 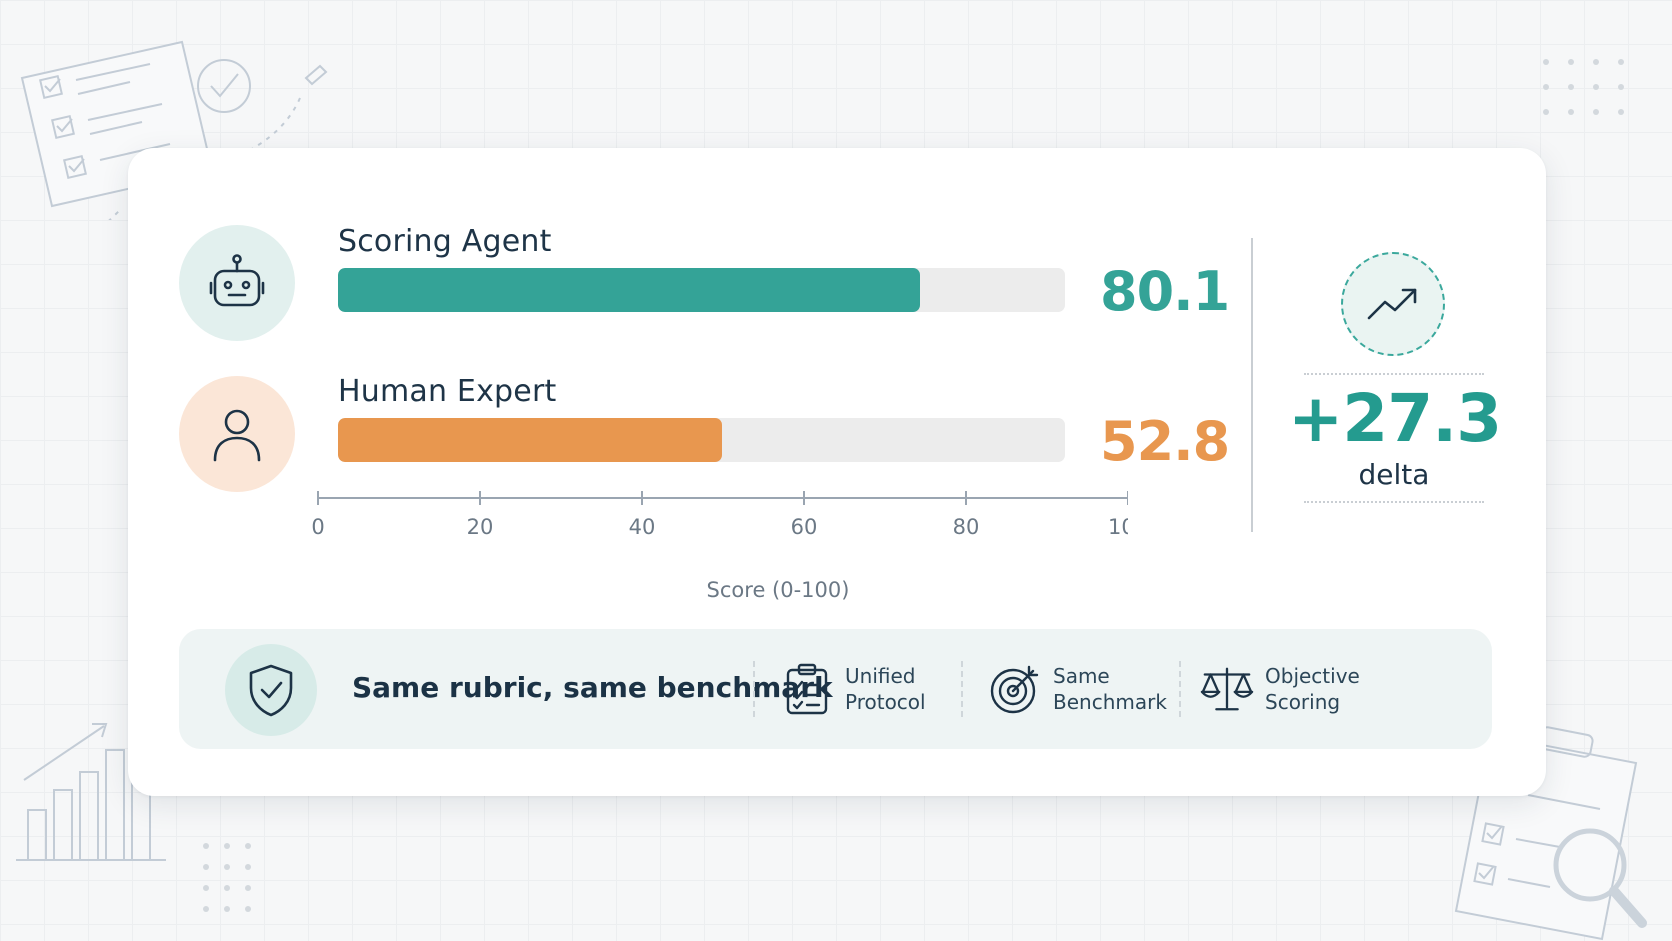 I want to click on trending-up-icon, so click(x=1392, y=304).